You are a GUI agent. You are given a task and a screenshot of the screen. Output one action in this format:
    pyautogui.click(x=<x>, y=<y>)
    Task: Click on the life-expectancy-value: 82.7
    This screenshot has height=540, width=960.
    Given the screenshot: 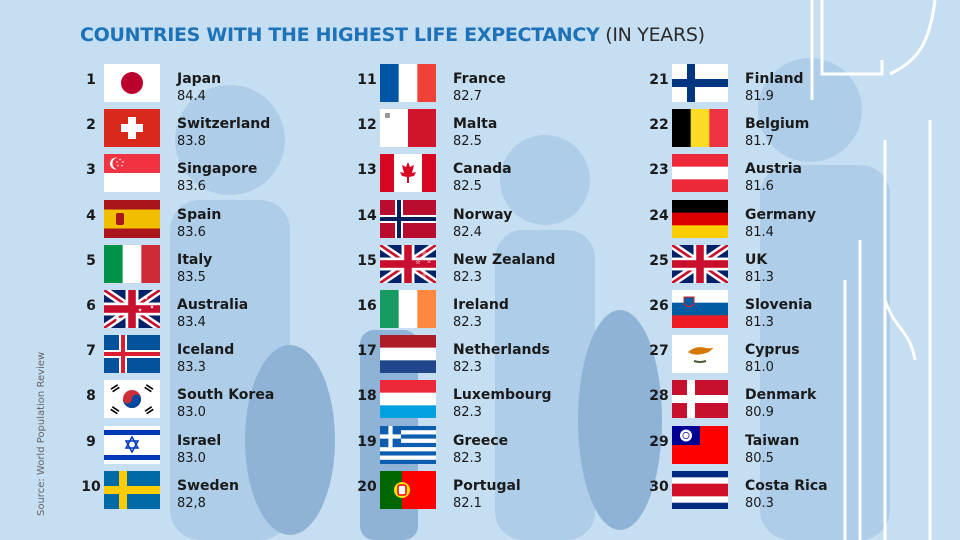 What is the action you would take?
    pyautogui.click(x=467, y=96)
    